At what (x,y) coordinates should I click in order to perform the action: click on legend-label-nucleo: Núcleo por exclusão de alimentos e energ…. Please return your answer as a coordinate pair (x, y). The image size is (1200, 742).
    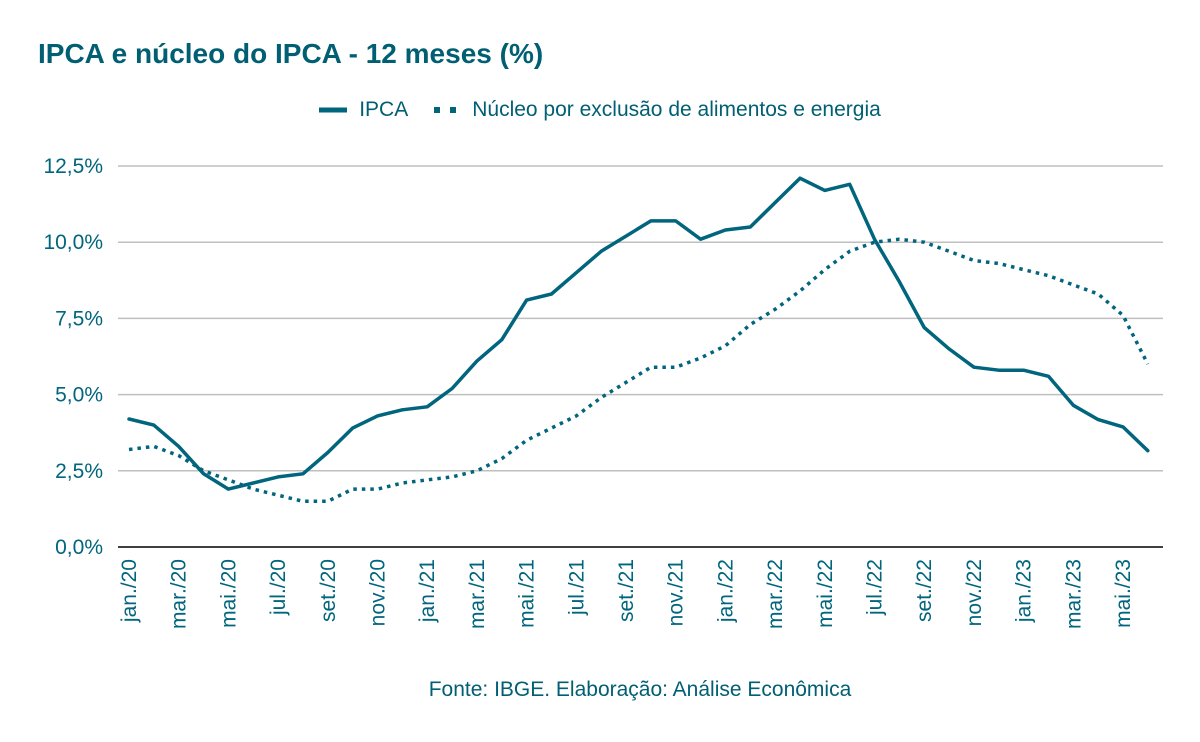
    Looking at the image, I should click on (676, 109).